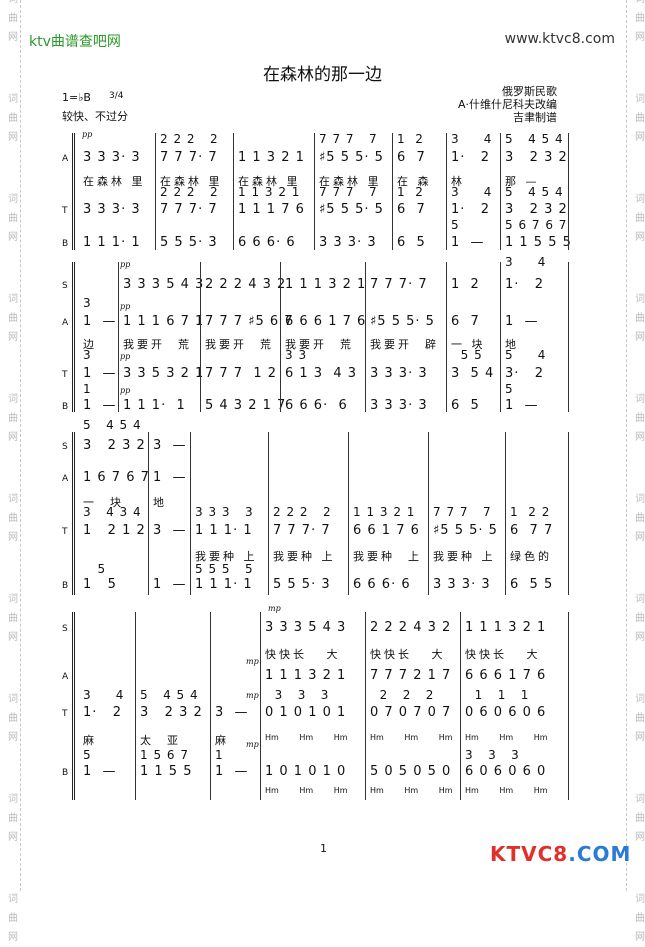 The width and height of the screenshot is (645, 947). Describe the element at coordinates (530, 512) in the screenshot. I see `measure-notes: 1 2 2` at that location.